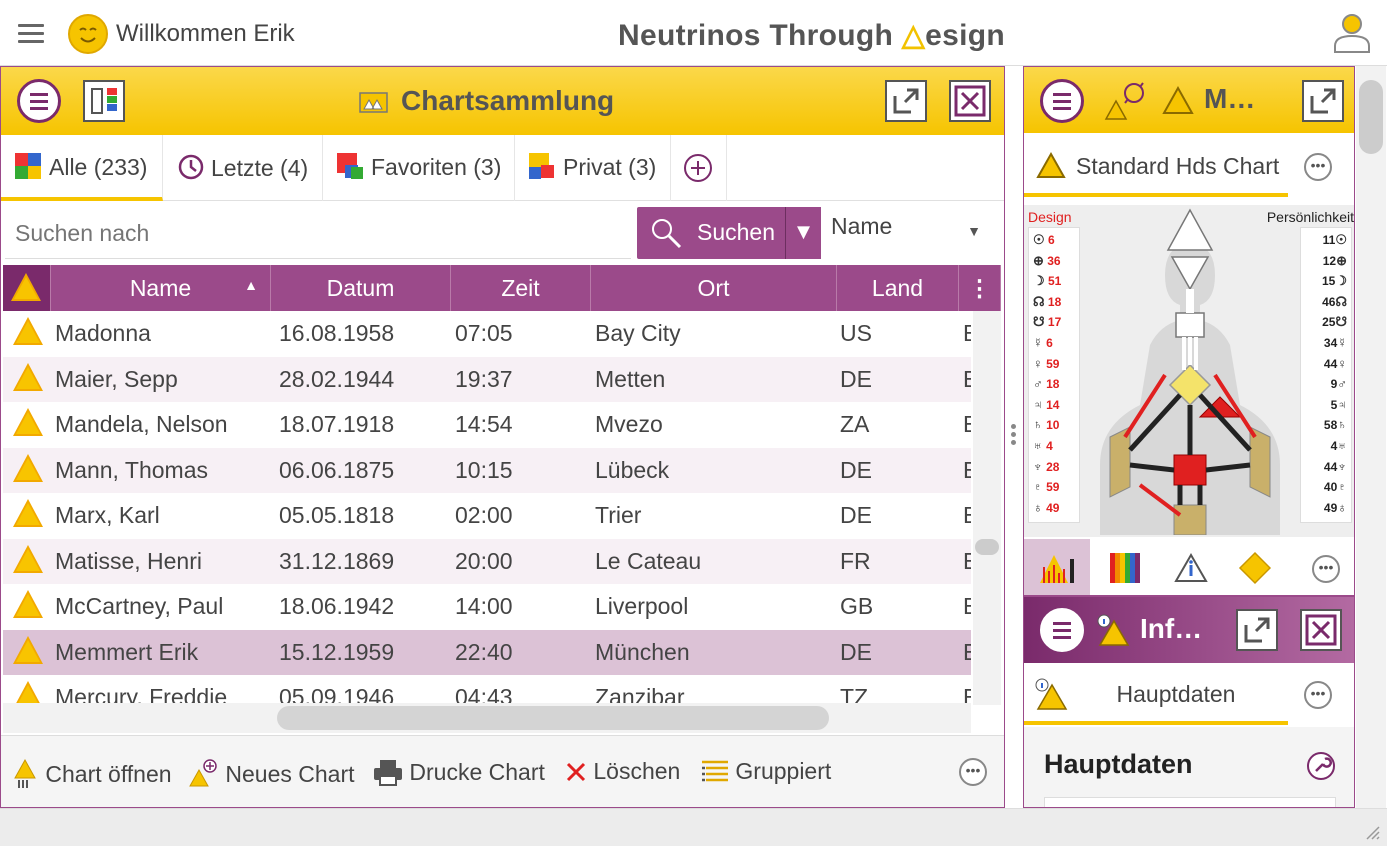  What do you see at coordinates (1352, 33) in the screenshot?
I see `user-profile-icon` at bounding box center [1352, 33].